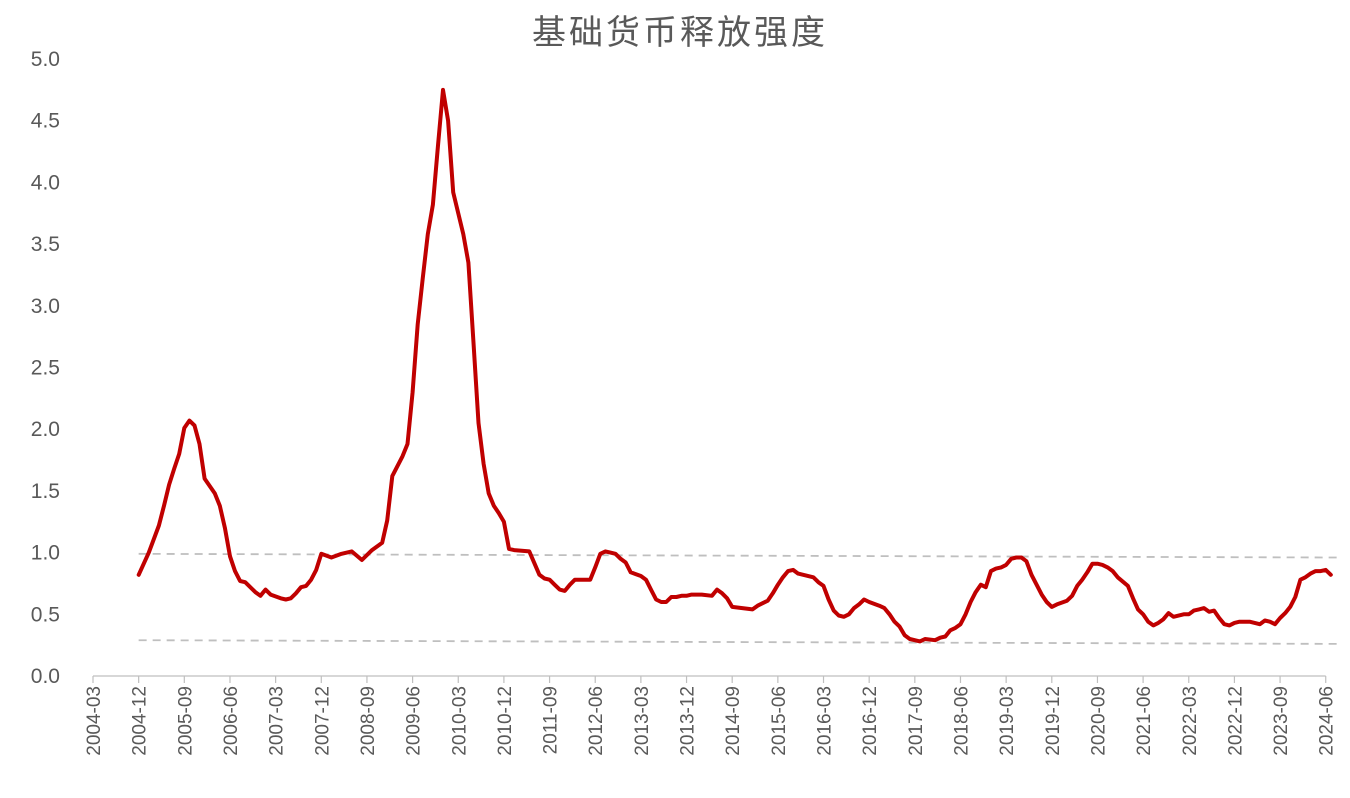  Describe the element at coordinates (1281, 721) in the screenshot. I see `x-tick-label: 2023-09` at that location.